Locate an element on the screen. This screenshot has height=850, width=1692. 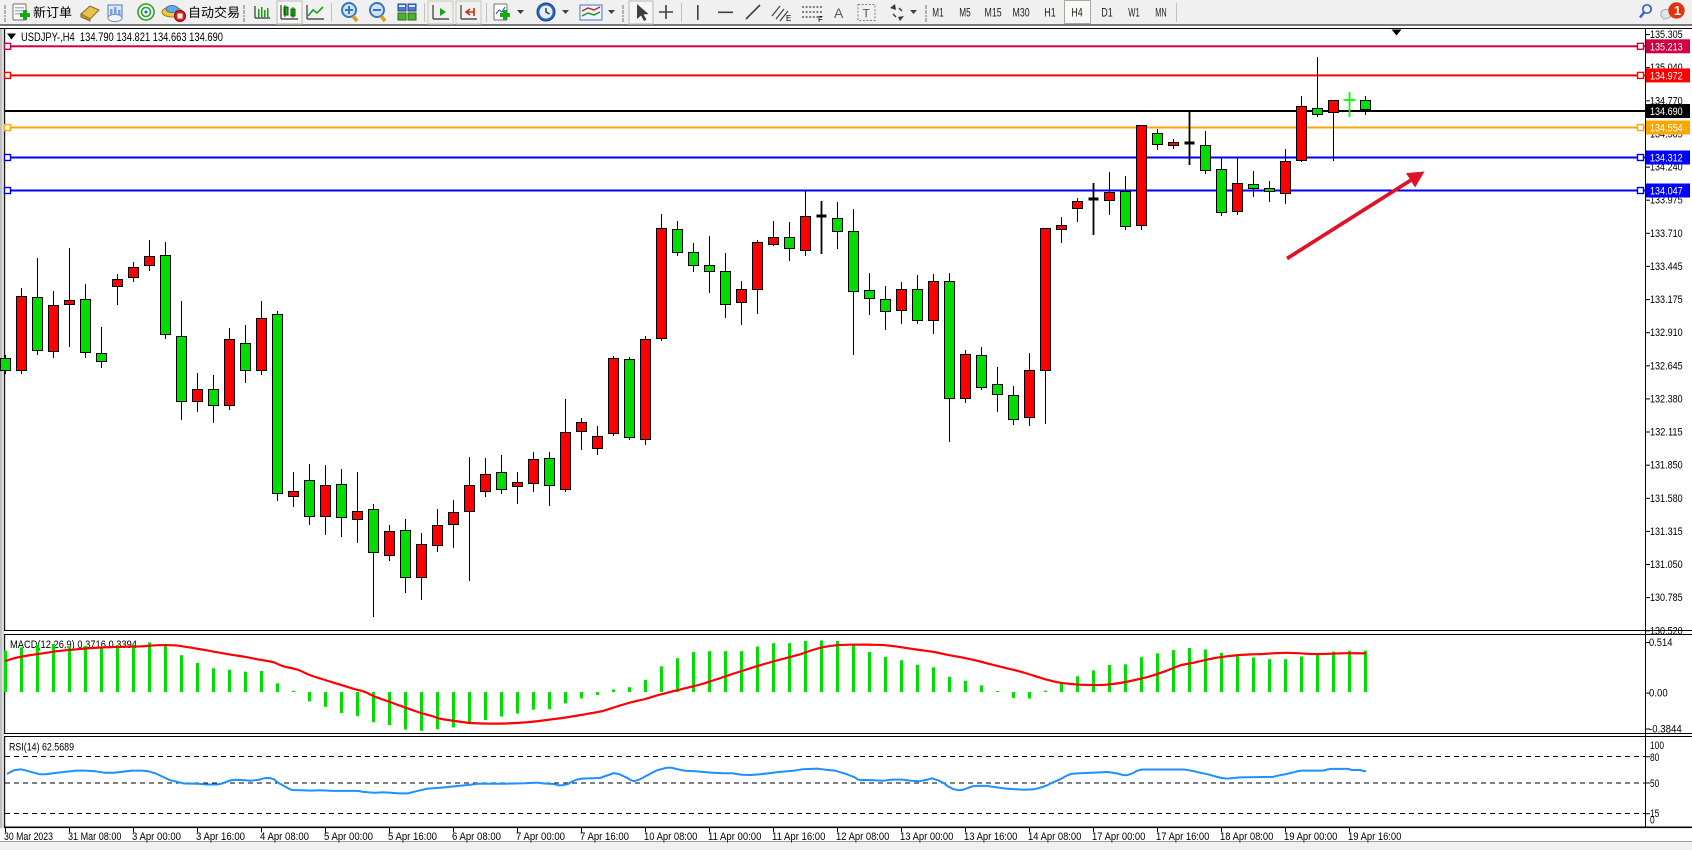
svg-text: H4 is located at coordinates (1077, 14).